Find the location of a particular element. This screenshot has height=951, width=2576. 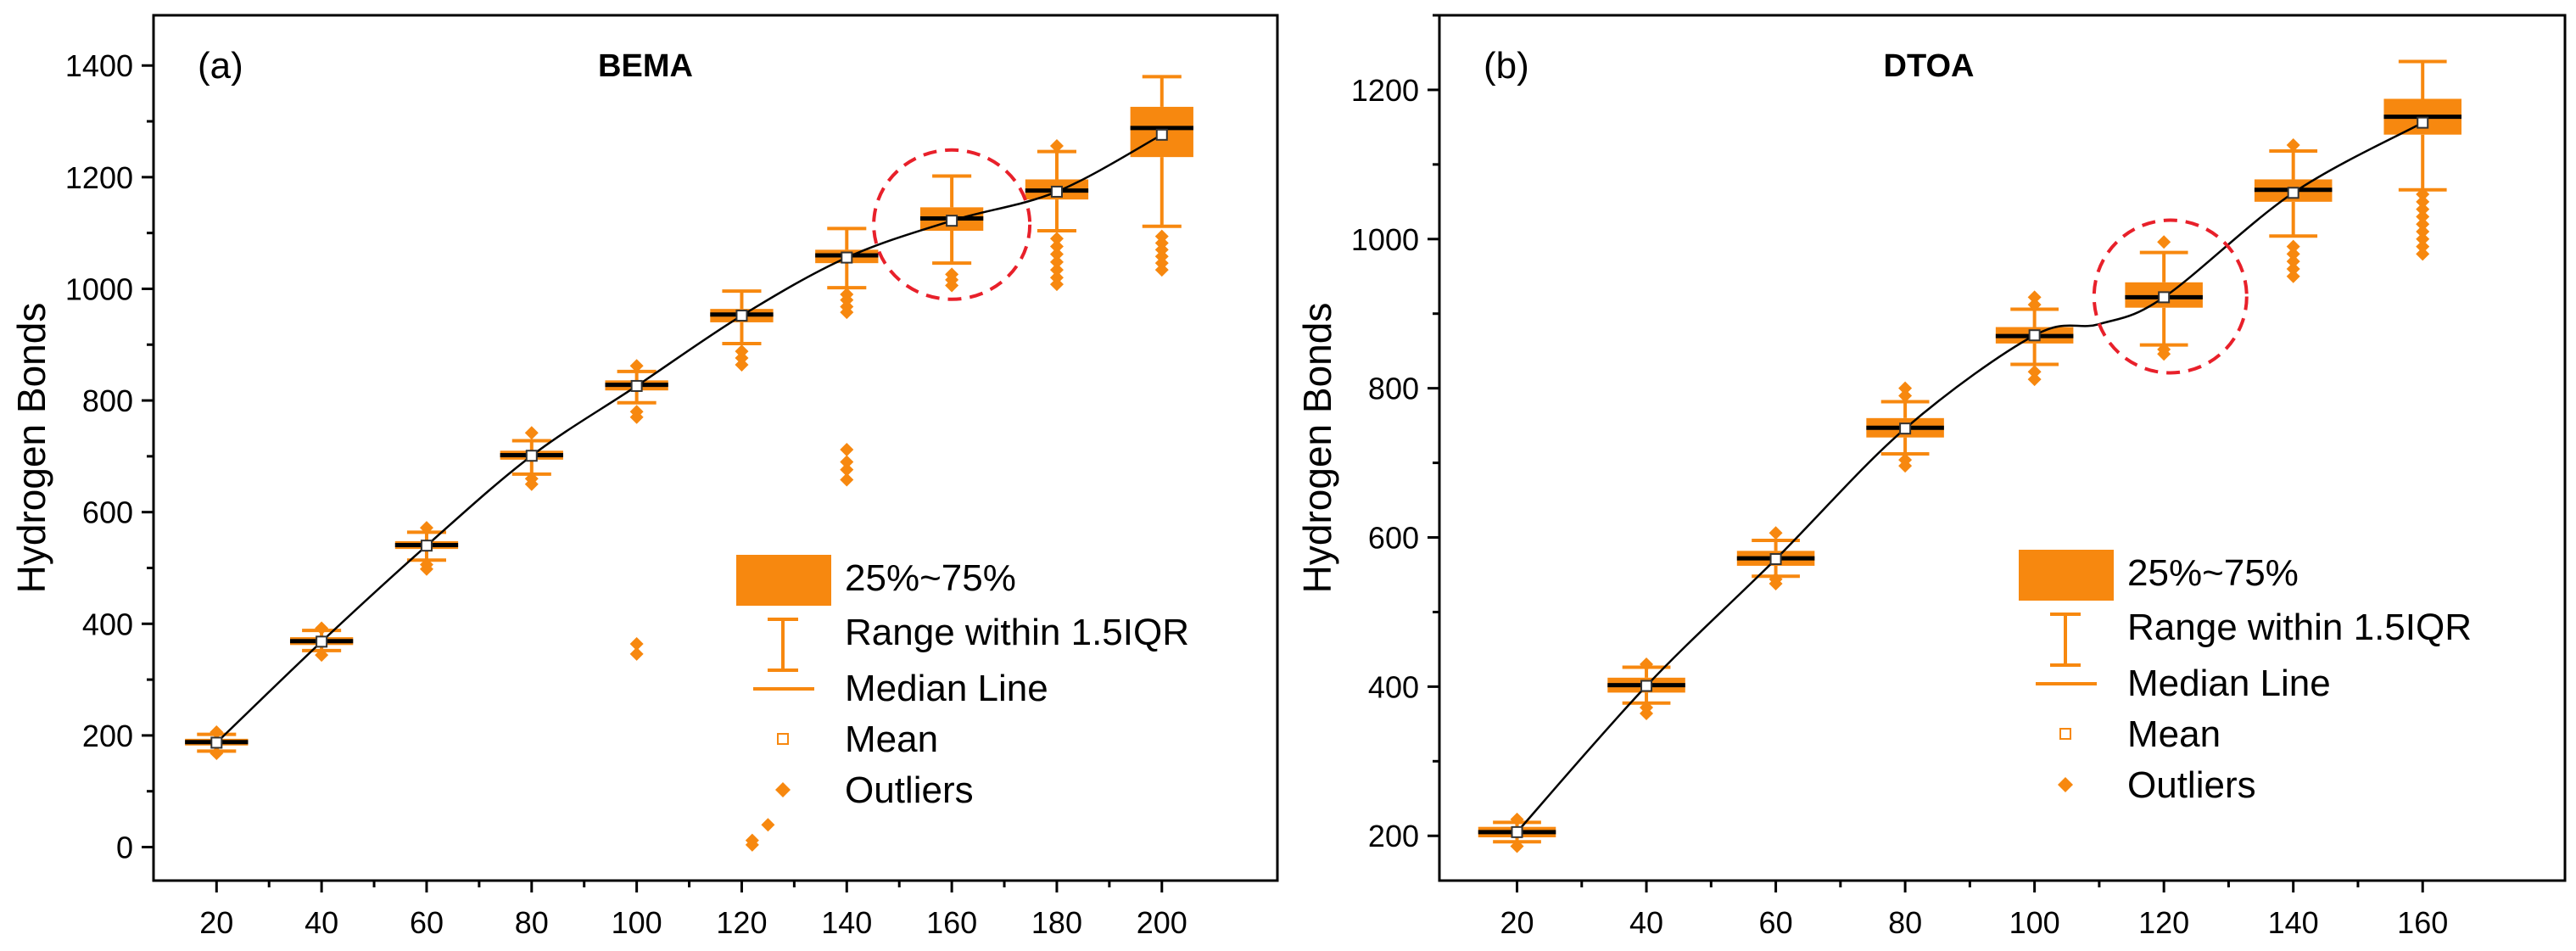

y-tick-label: 0 is located at coordinates (124, 848).